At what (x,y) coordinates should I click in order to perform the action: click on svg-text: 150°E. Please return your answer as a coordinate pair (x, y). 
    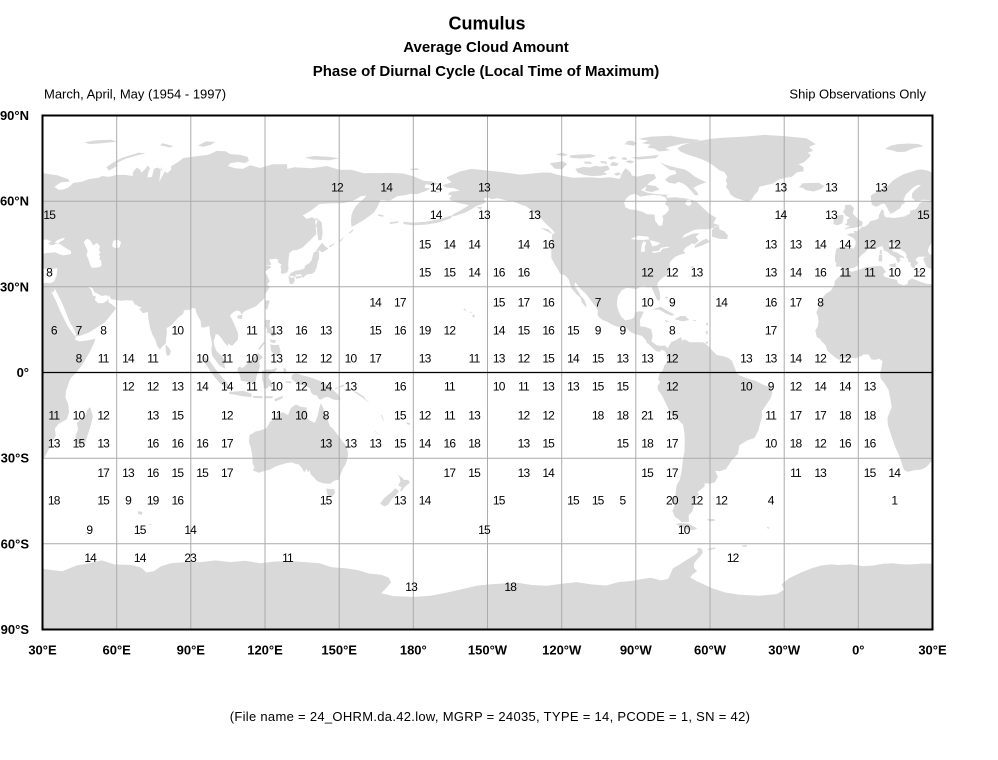
    Looking at the image, I should click on (339, 650).